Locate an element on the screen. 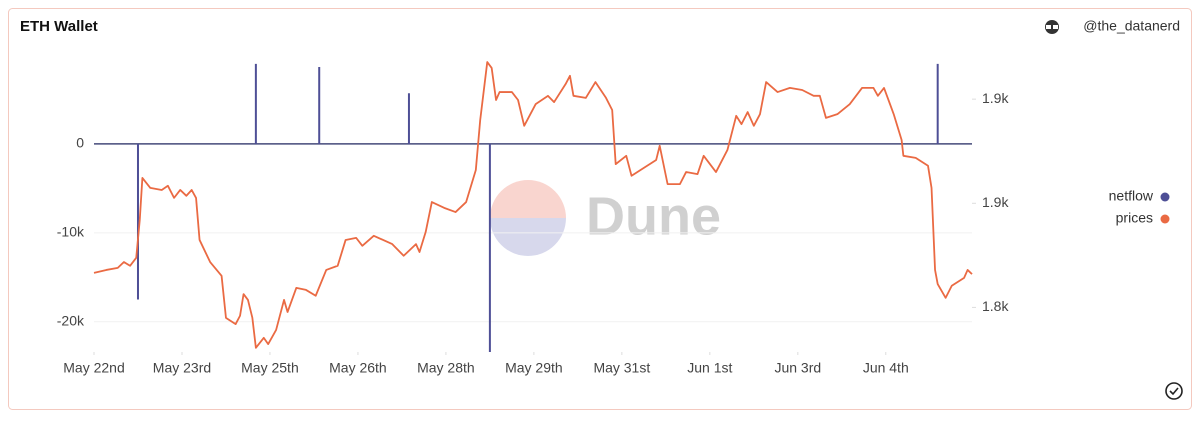  y-tick-label: -10k is located at coordinates (71, 232).